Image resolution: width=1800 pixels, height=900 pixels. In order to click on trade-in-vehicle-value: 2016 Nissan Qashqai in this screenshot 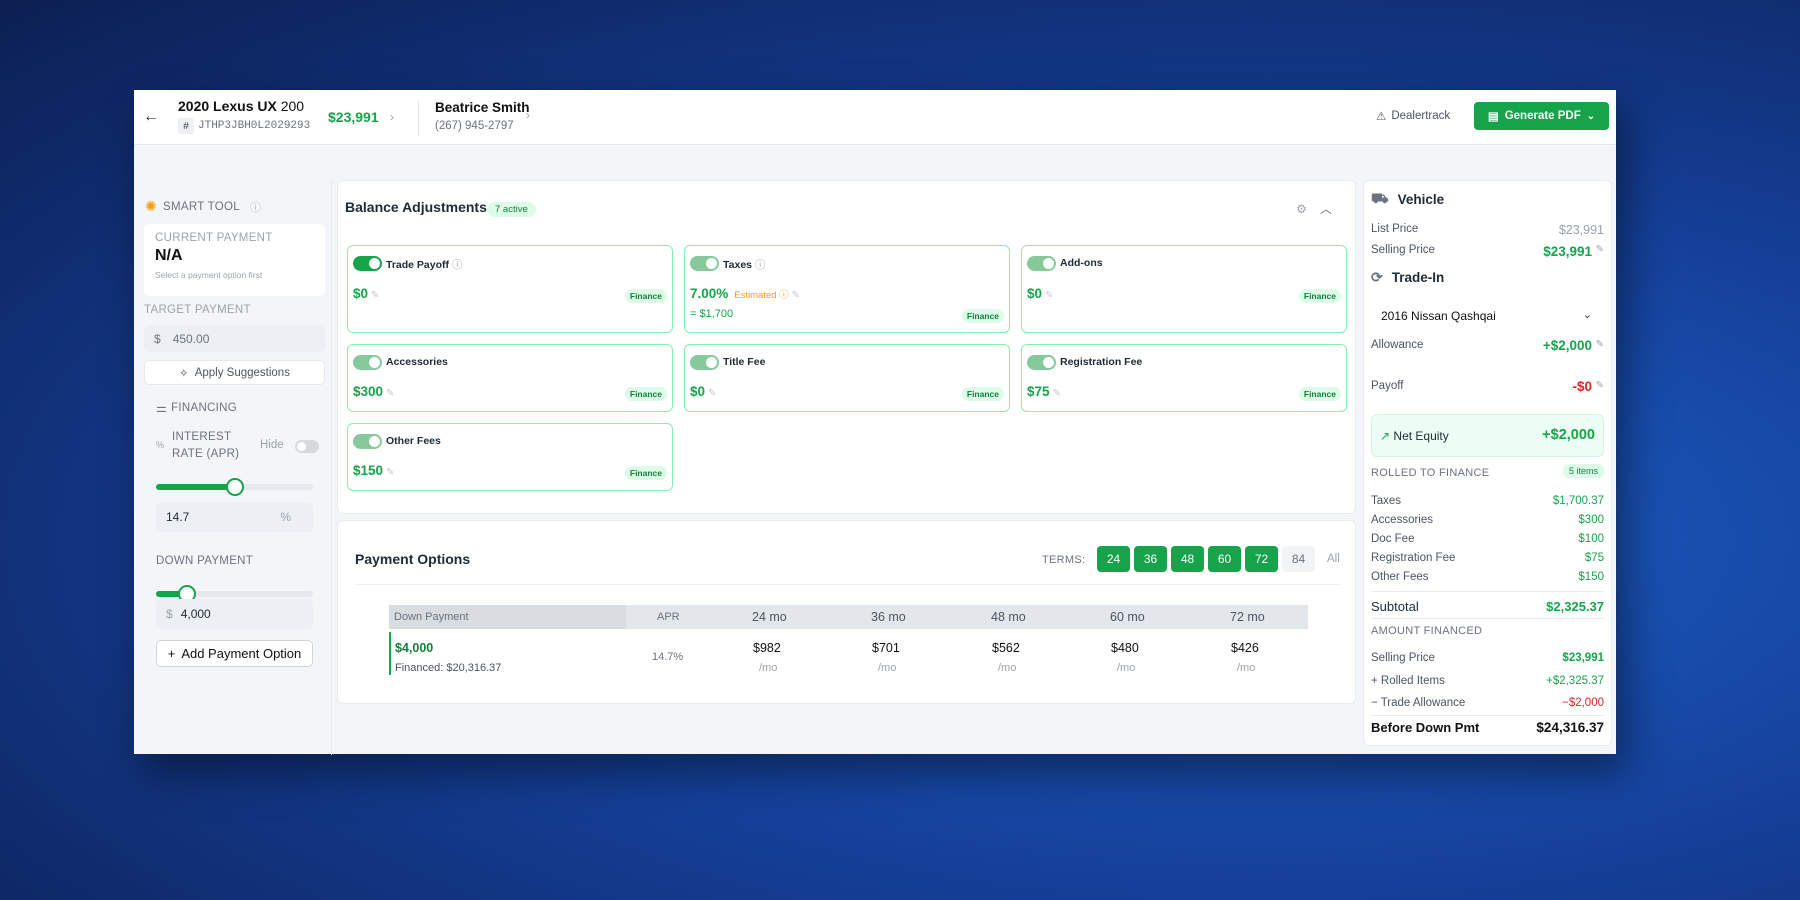, I will do `click(1438, 316)`.